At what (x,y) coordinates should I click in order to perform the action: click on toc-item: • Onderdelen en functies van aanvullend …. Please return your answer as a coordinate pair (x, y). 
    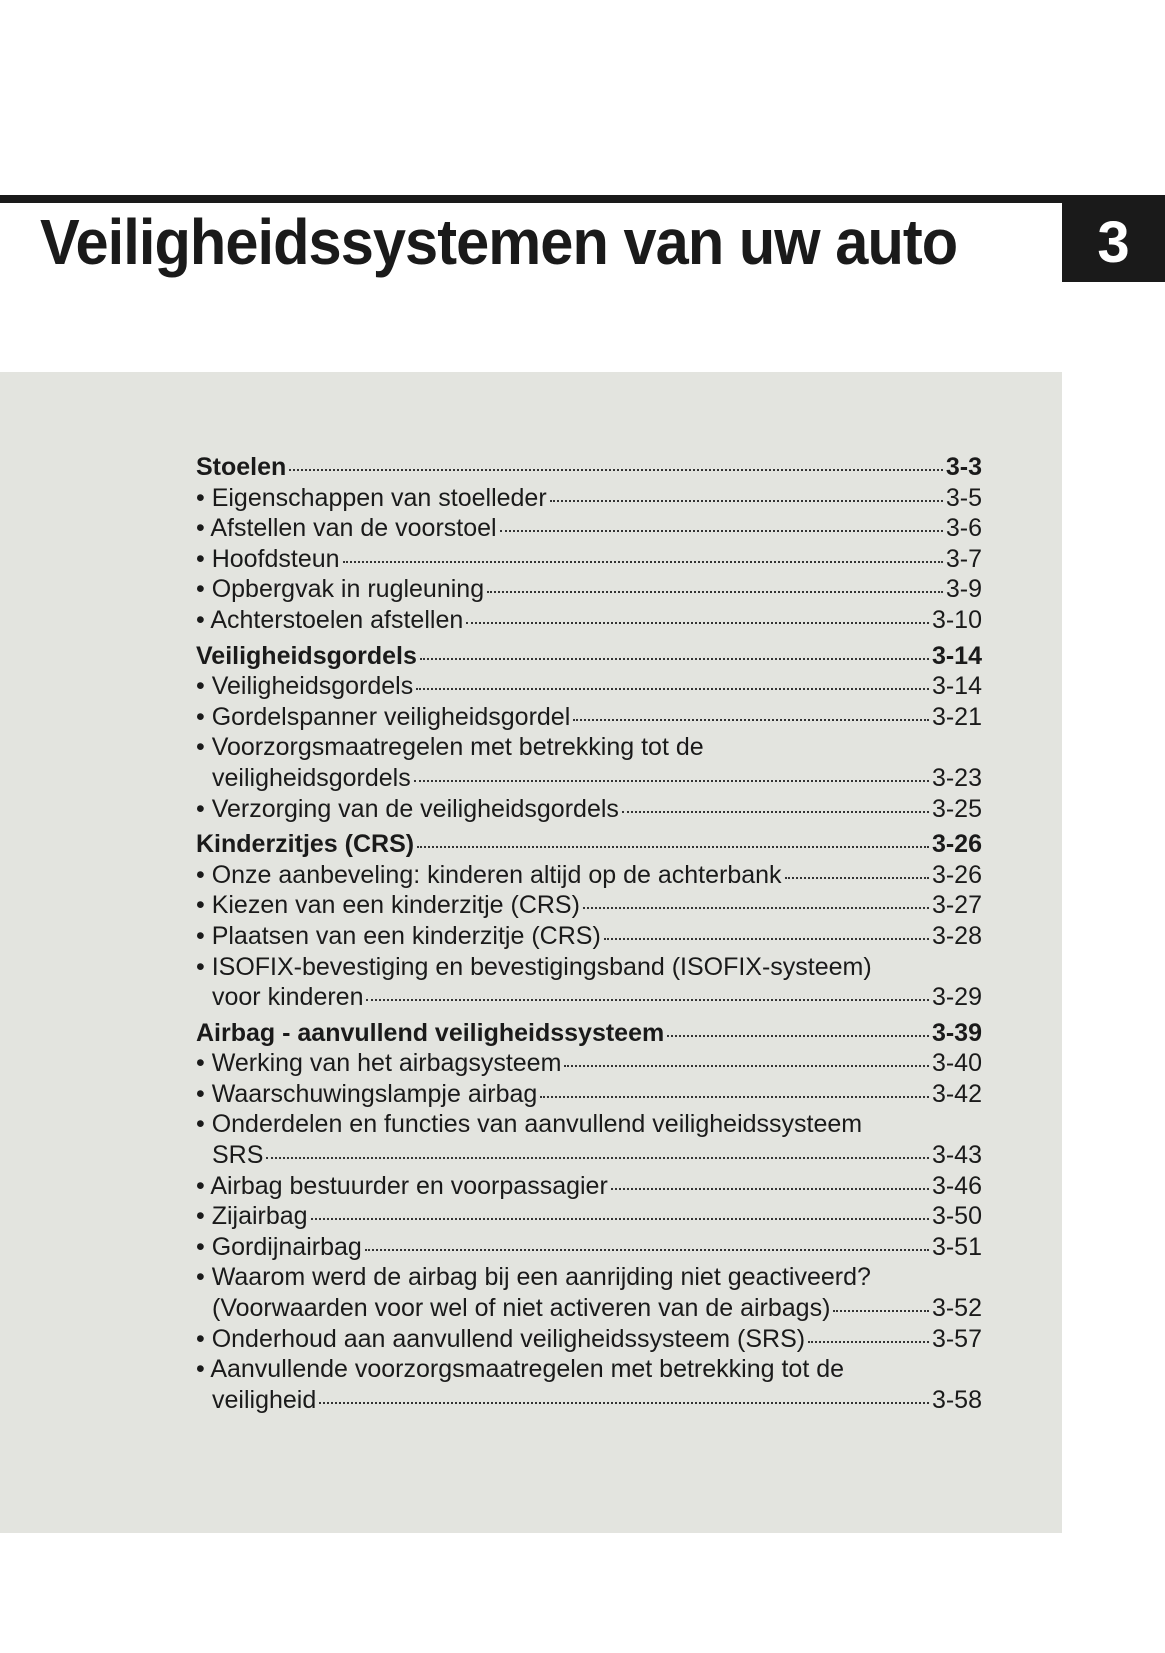
    Looking at the image, I should click on (589, 1124).